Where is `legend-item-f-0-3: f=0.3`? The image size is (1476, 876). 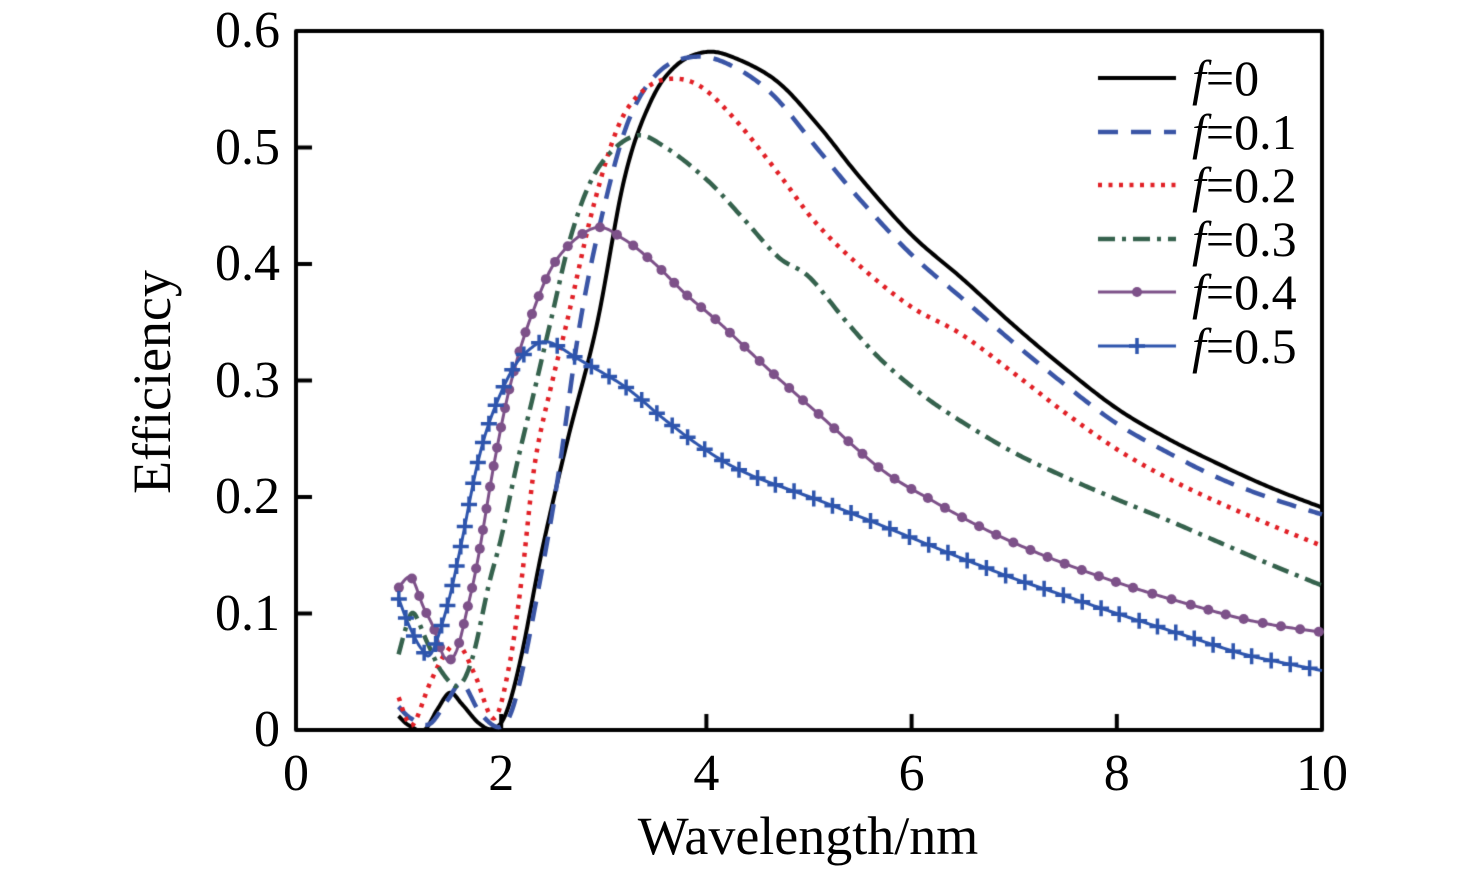 legend-item-f-0-3: f=0.3 is located at coordinates (1196, 239).